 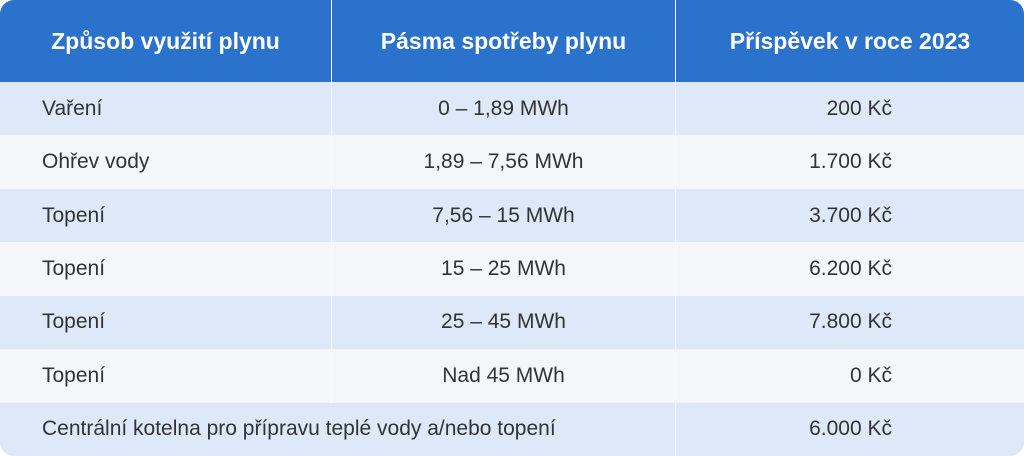 What do you see at coordinates (503, 162) in the screenshot?
I see `table-cell: 1,89 – 7,56 MWh` at bounding box center [503, 162].